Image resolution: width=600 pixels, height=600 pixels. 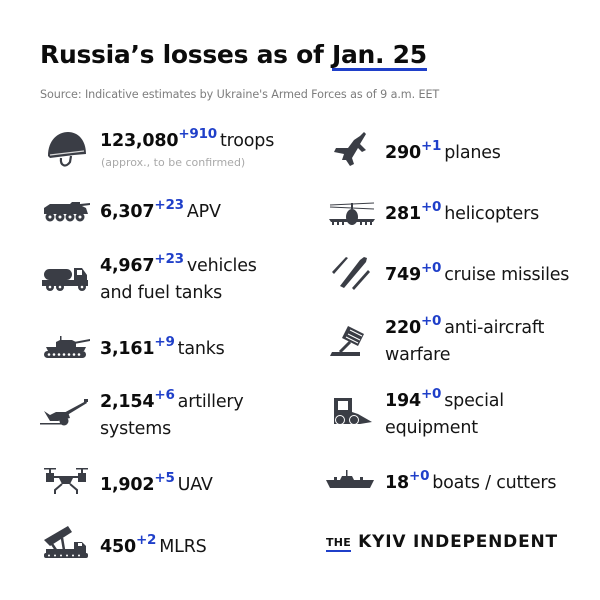 What do you see at coordinates (403, 275) in the screenshot?
I see `stat-value: 749` at bounding box center [403, 275].